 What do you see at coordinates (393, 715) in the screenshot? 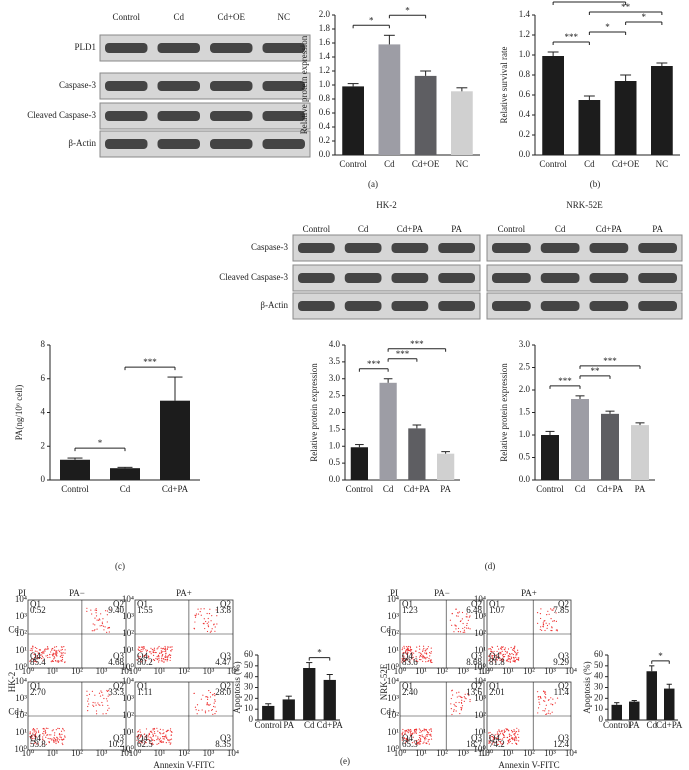
I see `flow-tick: 10²` at bounding box center [393, 715].